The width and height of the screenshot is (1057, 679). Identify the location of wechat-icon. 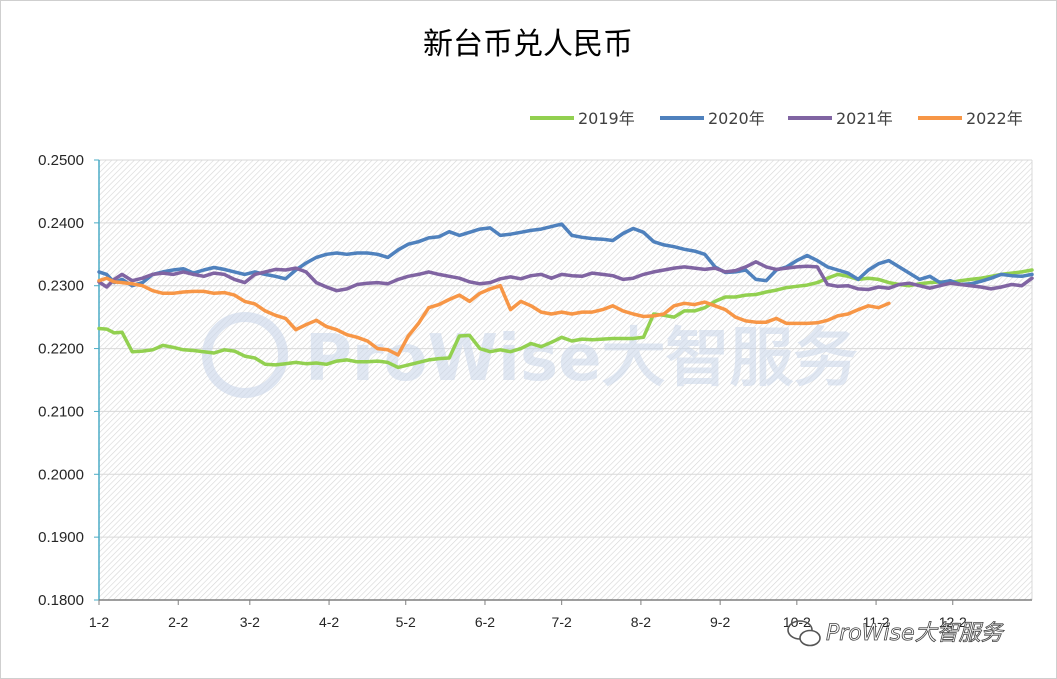
(804, 633).